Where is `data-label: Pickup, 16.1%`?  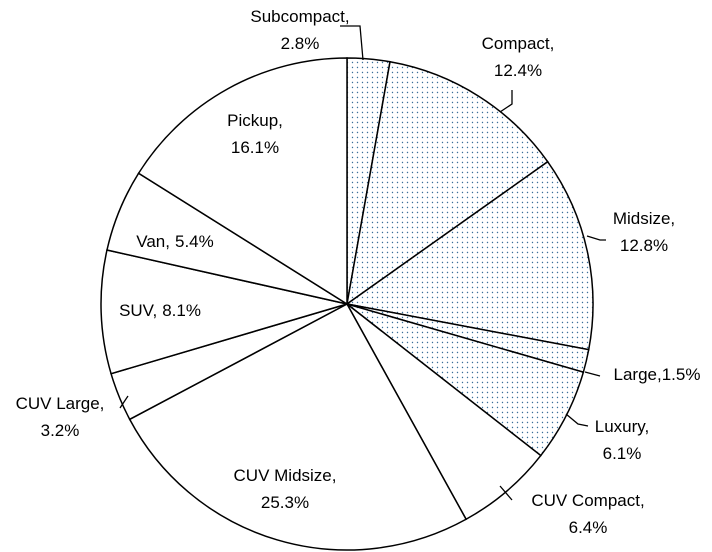
data-label: Pickup, 16.1% is located at coordinates (255, 134).